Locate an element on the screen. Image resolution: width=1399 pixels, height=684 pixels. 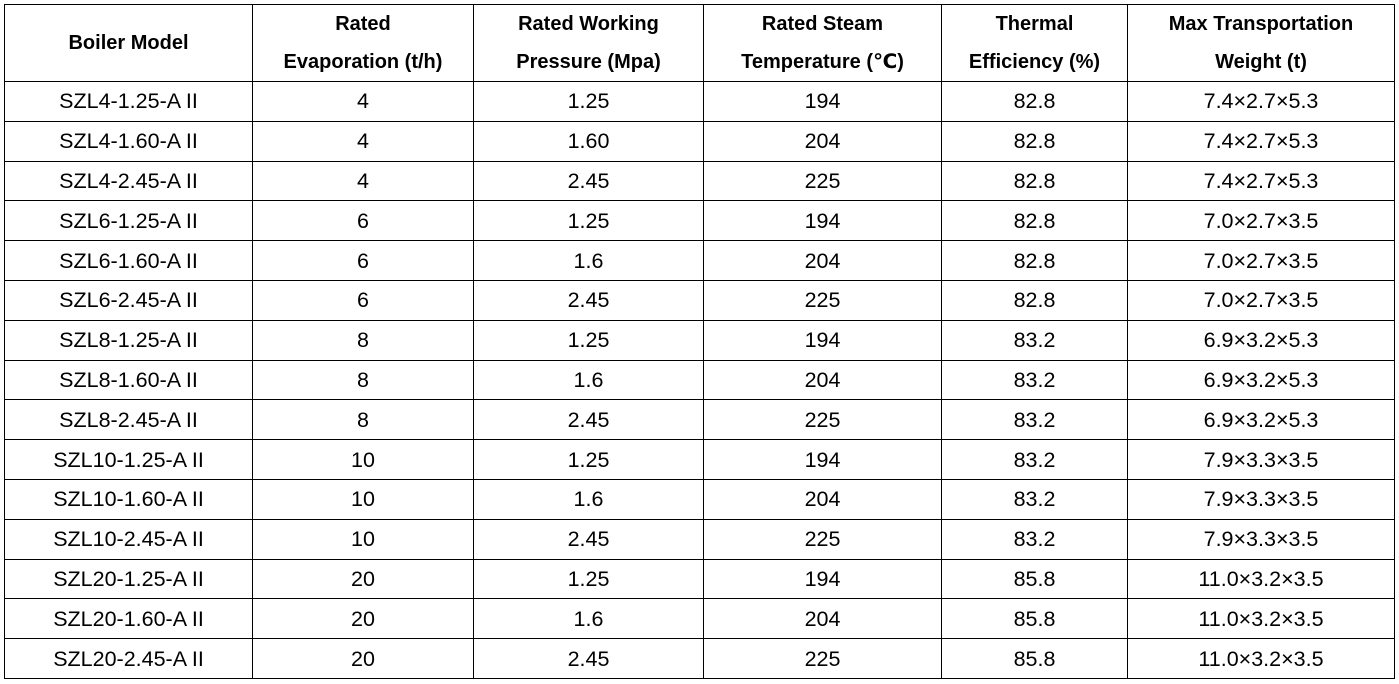
boiler-model-cell: SZL10-2.45-A II is located at coordinates (128, 539).